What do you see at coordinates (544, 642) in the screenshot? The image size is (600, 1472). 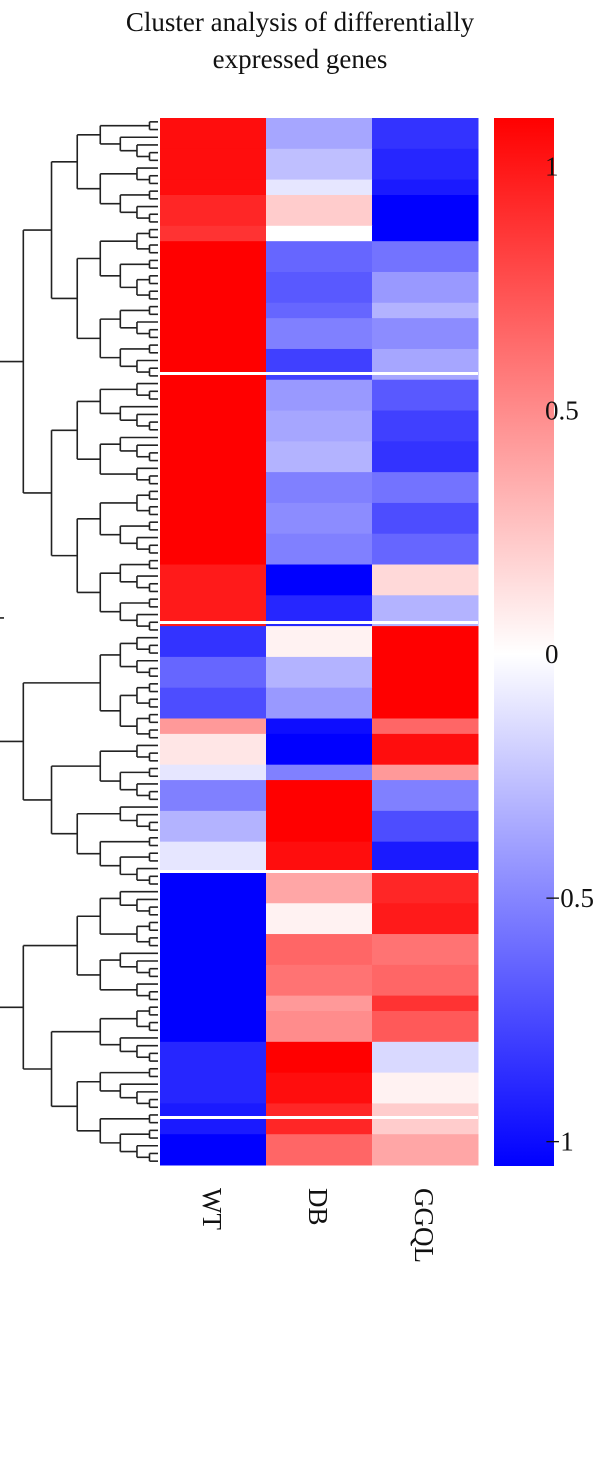 I see `colorbar: 1 0.5 0 −0.5 −1` at bounding box center [544, 642].